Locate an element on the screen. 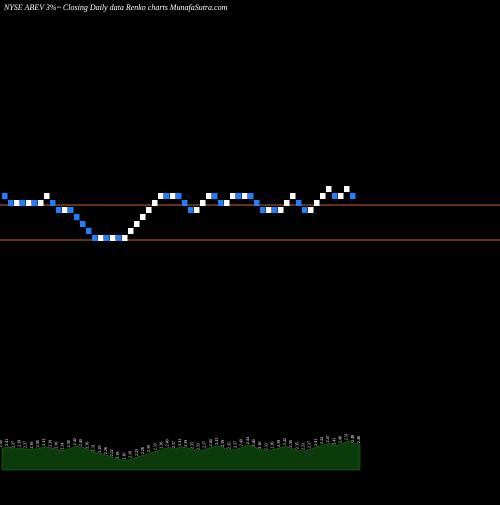  volume-label: 2.31 is located at coordinates (93, 447).